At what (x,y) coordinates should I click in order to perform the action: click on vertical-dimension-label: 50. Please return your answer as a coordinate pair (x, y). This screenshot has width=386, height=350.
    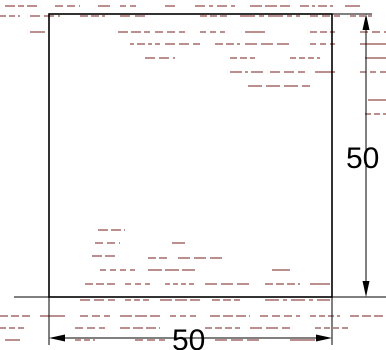
    Looking at the image, I should click on (362, 158).